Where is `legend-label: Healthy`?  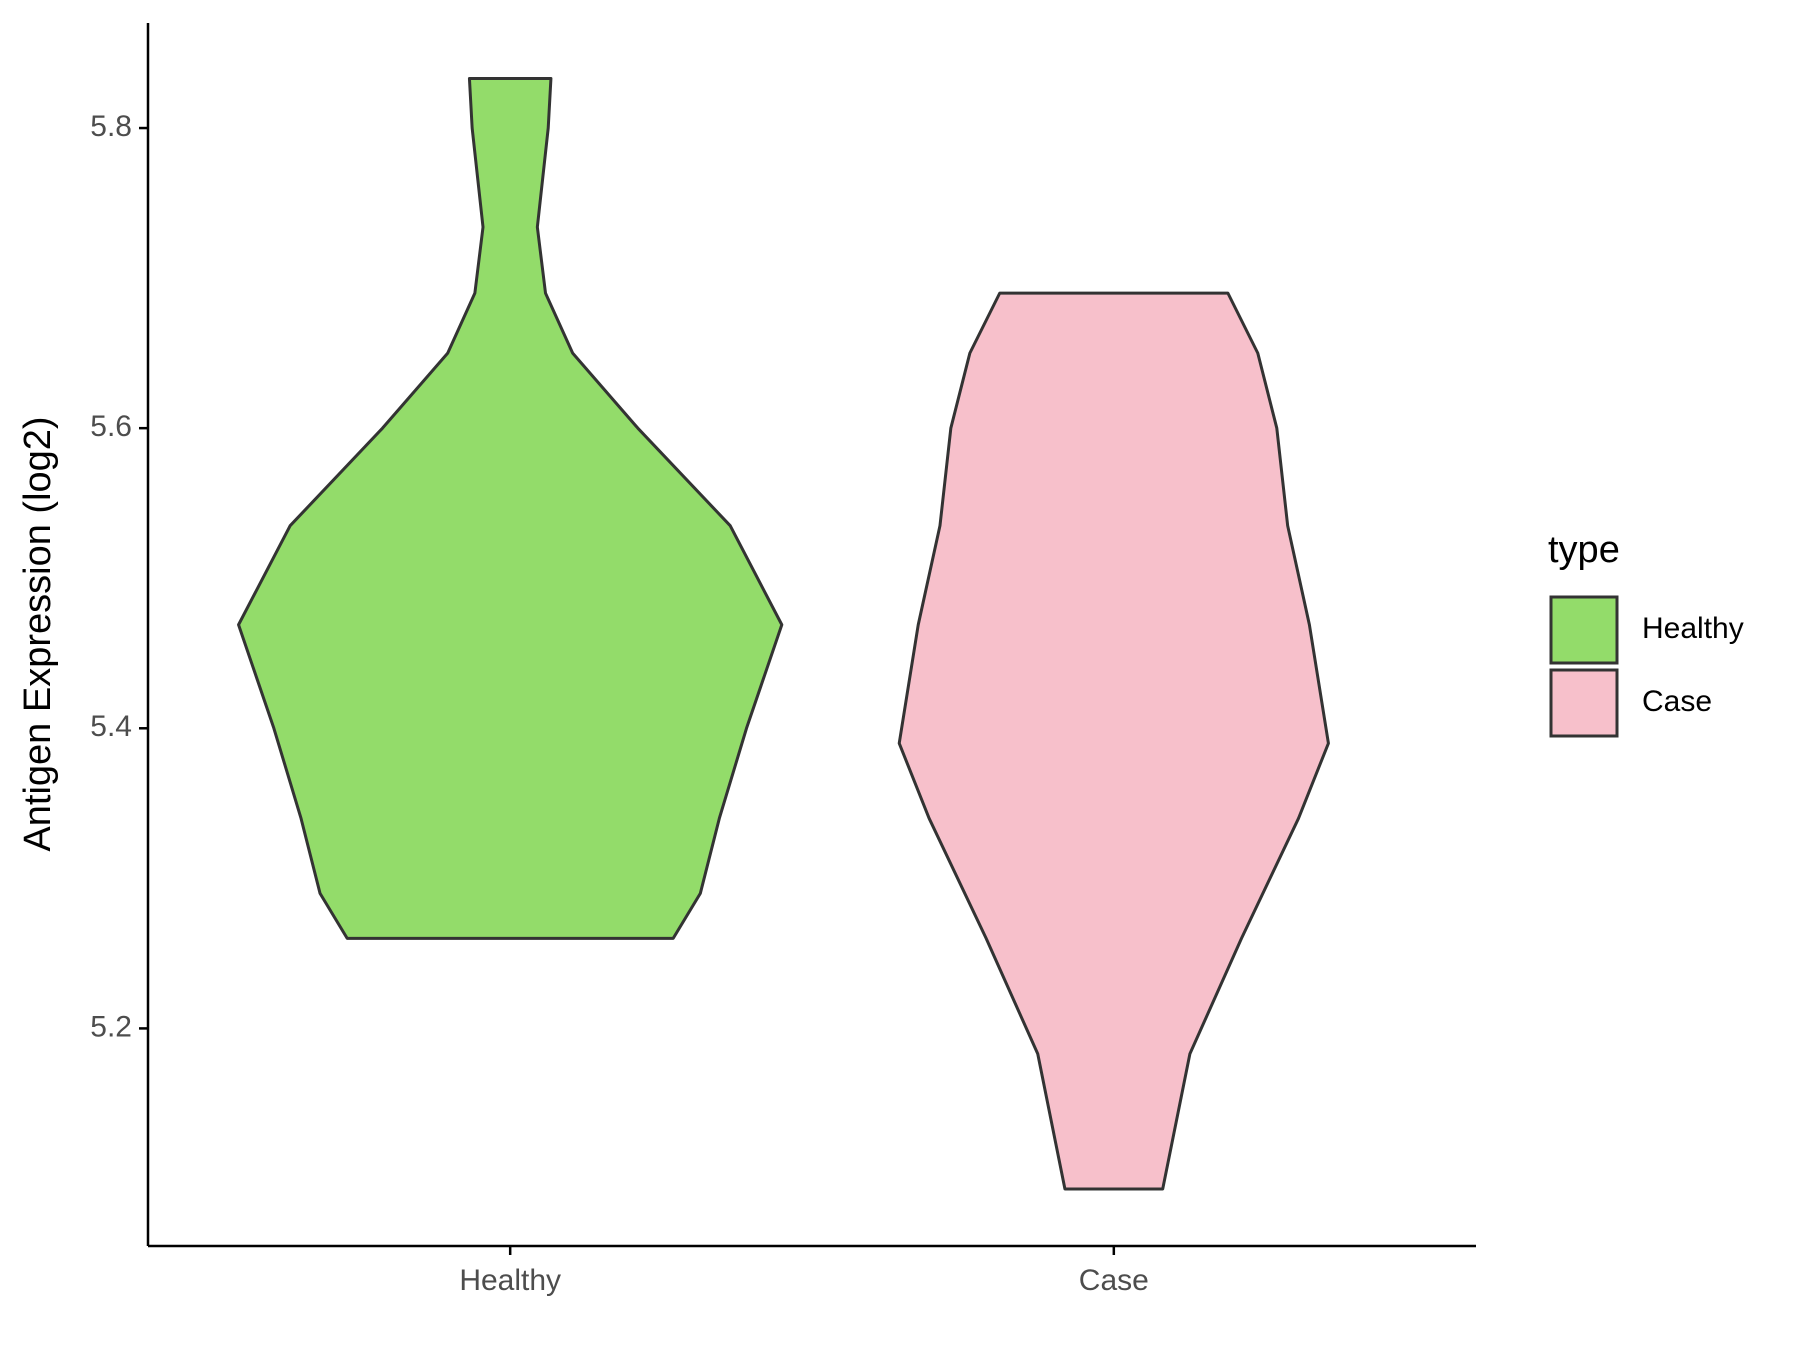
legend-label: Healthy is located at coordinates (1693, 628).